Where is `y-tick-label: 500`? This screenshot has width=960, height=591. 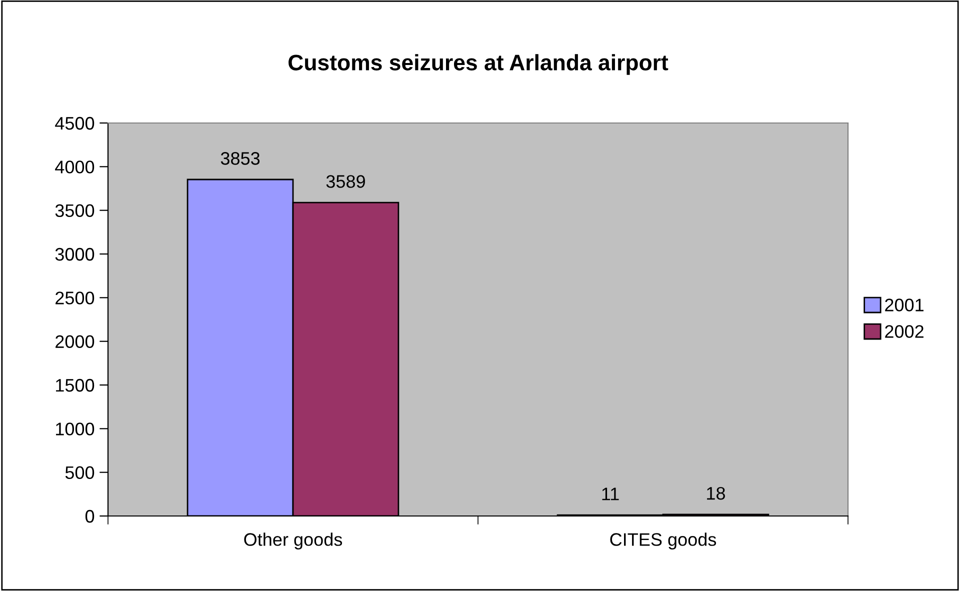 y-tick-label: 500 is located at coordinates (79, 473).